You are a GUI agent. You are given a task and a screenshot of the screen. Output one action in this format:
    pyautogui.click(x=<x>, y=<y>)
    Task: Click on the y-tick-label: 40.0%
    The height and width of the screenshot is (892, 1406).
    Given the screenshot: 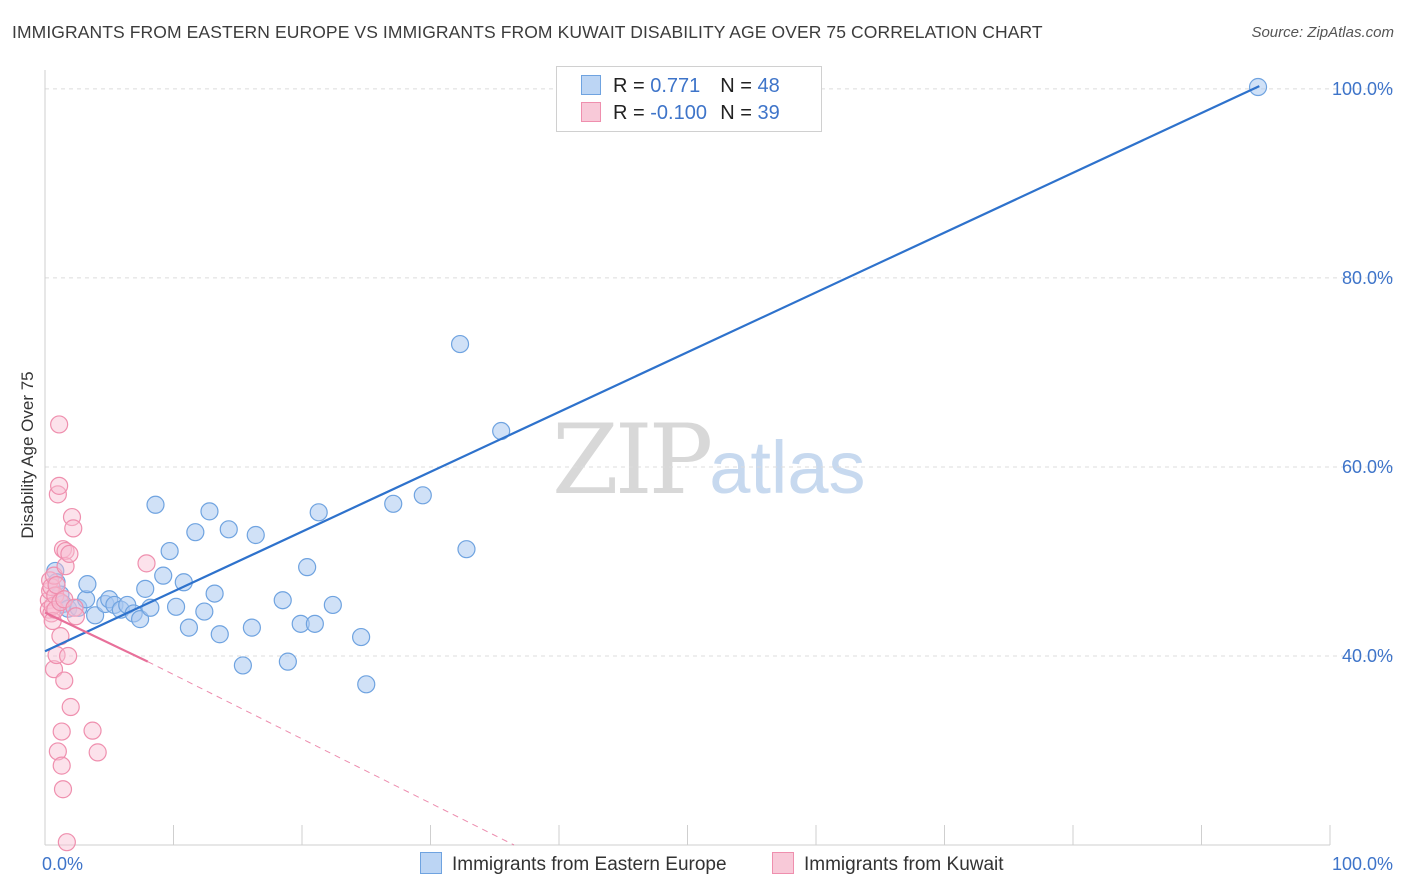 What is the action you would take?
    pyautogui.click(x=1367, y=656)
    